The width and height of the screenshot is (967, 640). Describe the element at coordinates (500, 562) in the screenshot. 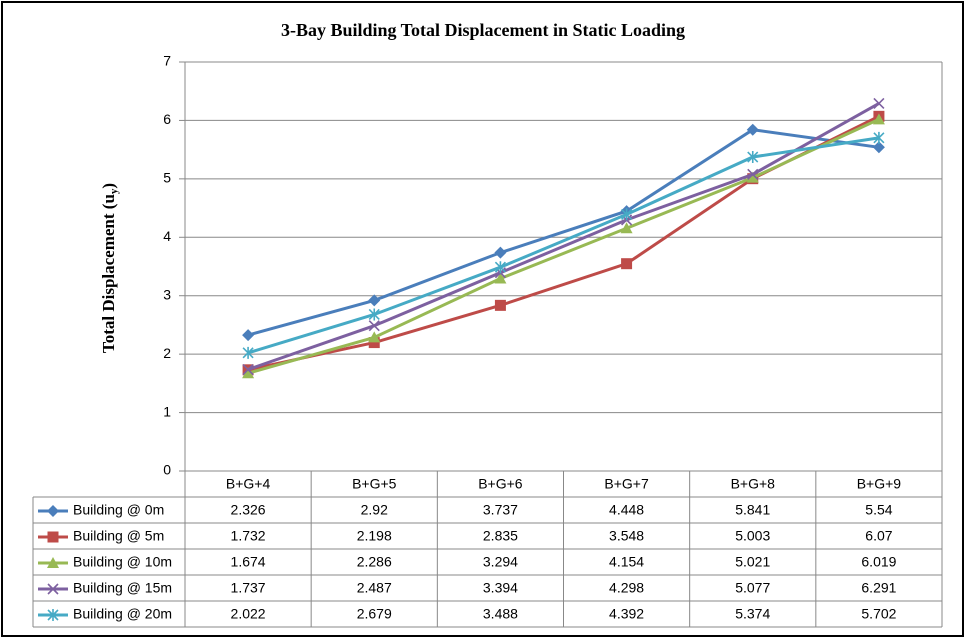

I see `table-value: 3.294` at that location.